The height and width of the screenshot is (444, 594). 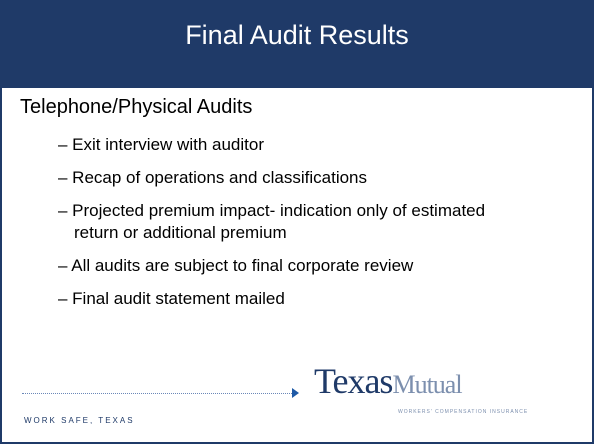 What do you see at coordinates (295, 393) in the screenshot?
I see `arrow` at bounding box center [295, 393].